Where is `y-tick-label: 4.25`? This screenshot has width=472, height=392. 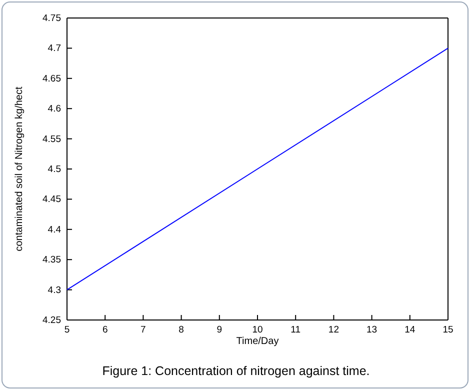
y-tick-label: 4.25 is located at coordinates (51, 320).